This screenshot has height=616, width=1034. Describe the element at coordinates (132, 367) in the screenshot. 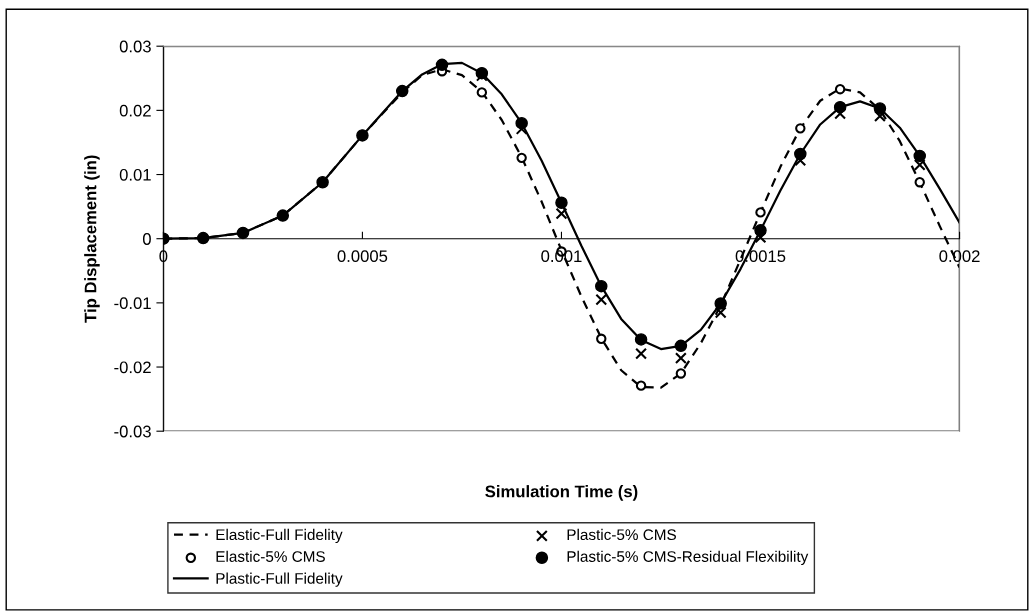

I see `y-tick-label: -0.02` at that location.